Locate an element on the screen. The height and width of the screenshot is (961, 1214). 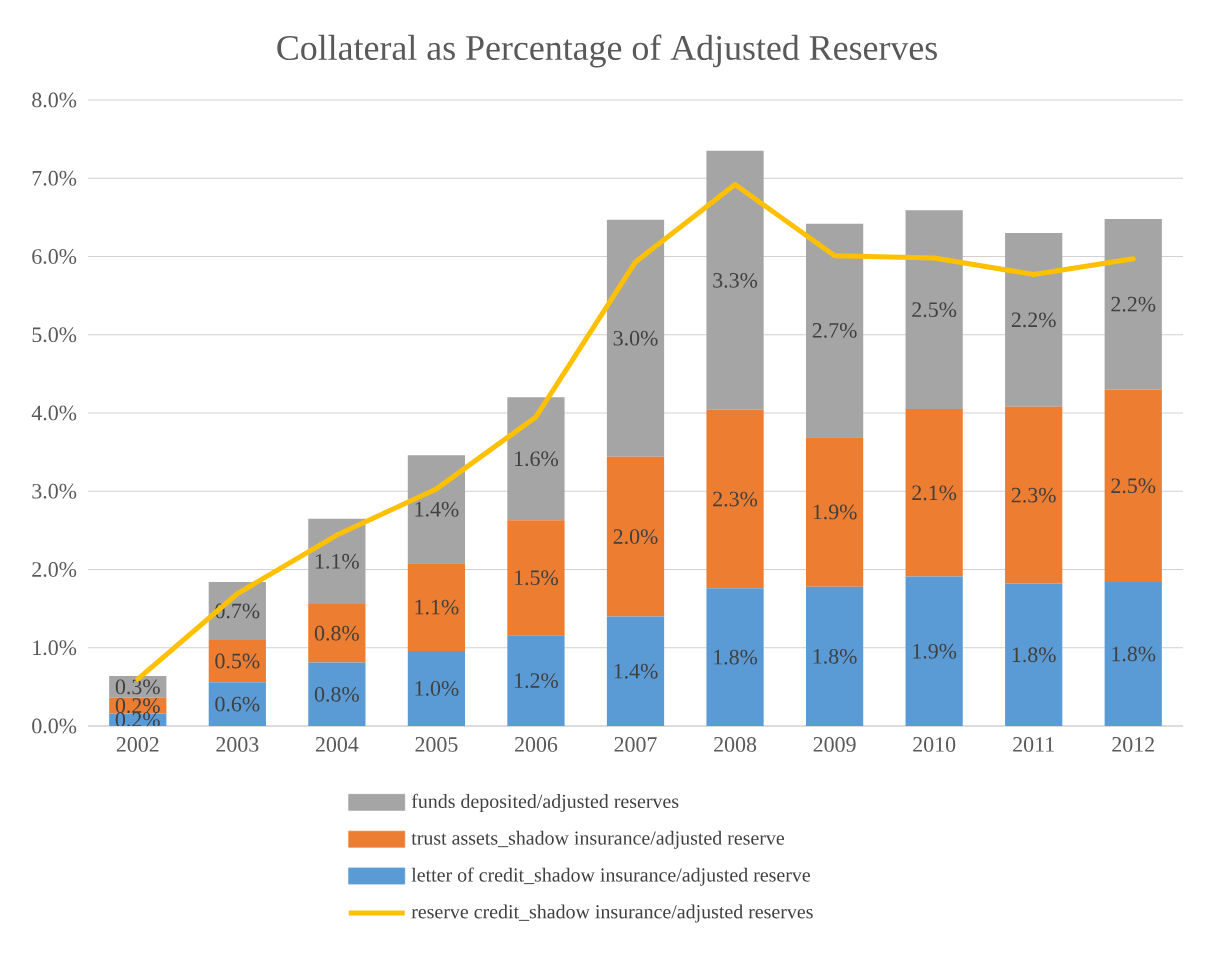
y-tick-label: 7.0% is located at coordinates (54, 178).